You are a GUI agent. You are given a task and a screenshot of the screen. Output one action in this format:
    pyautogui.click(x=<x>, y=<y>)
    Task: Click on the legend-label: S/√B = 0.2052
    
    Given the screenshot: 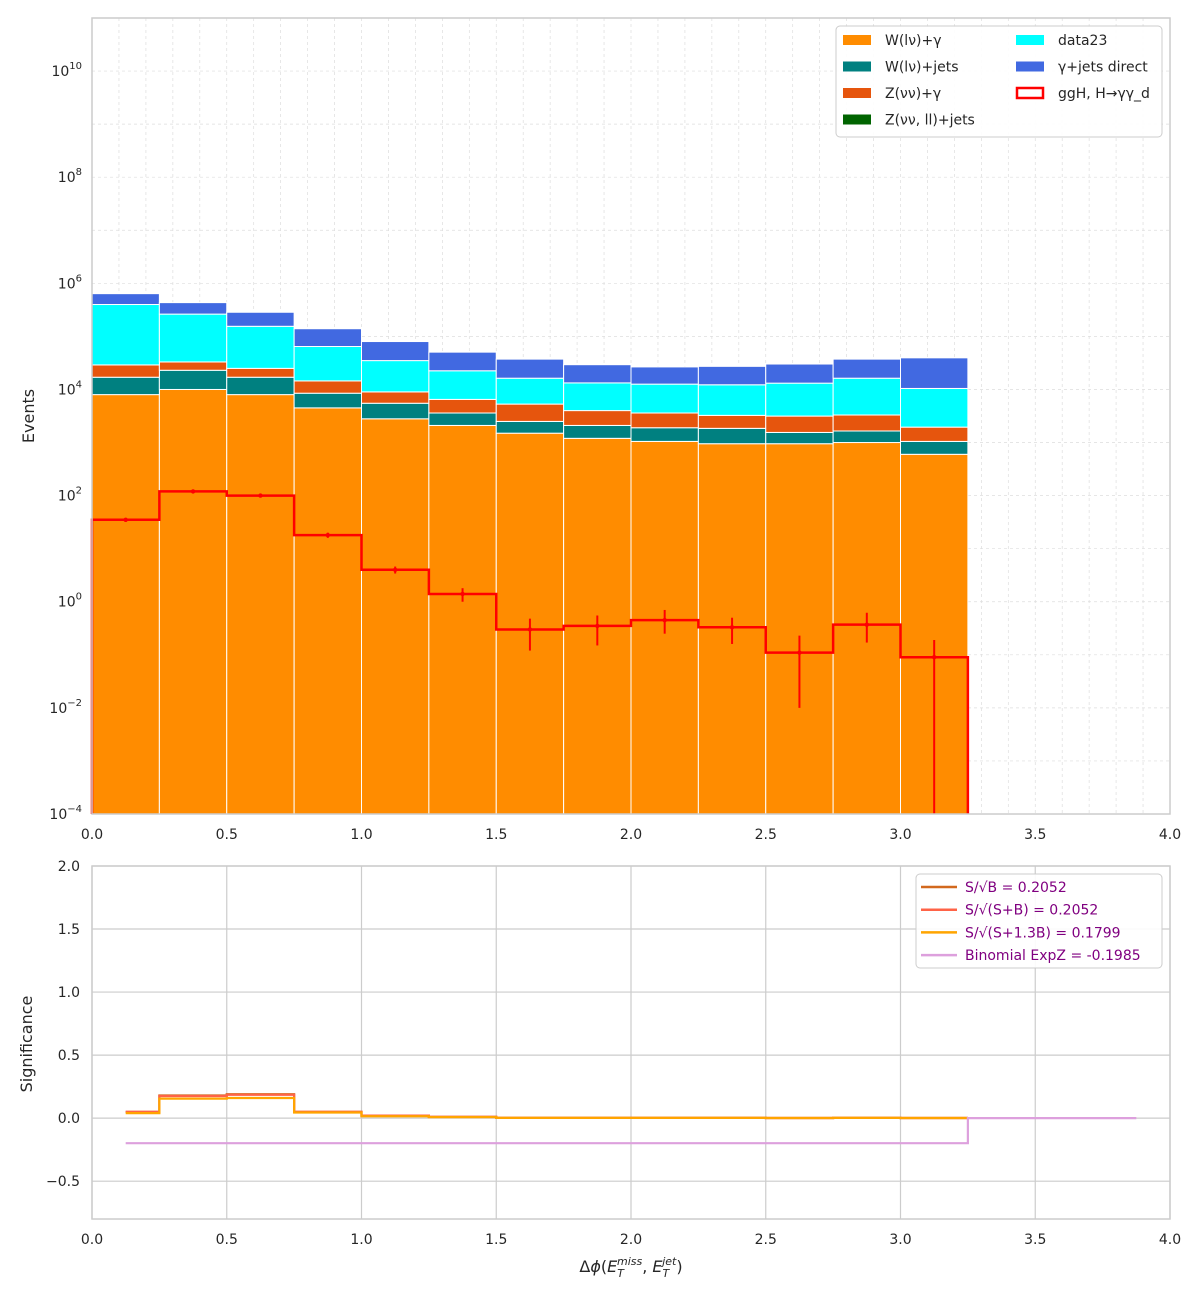 What is the action you would take?
    pyautogui.click(x=1016, y=888)
    